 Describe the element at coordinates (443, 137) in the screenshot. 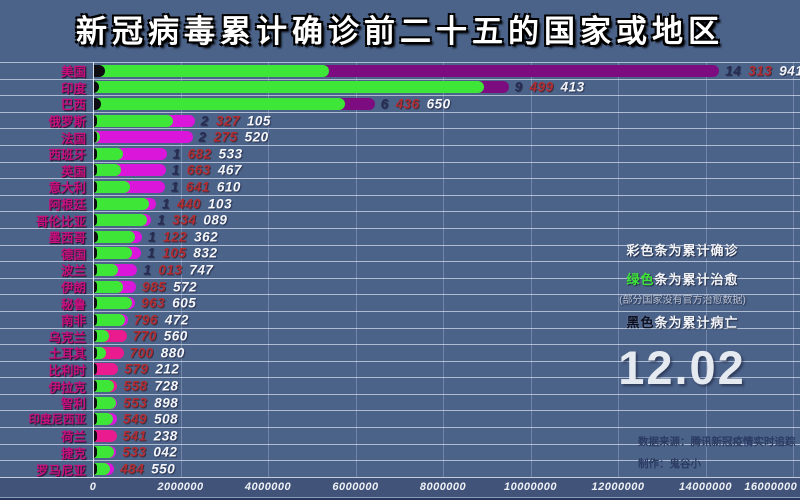

I see `row-plot: 2 275 520` at that location.